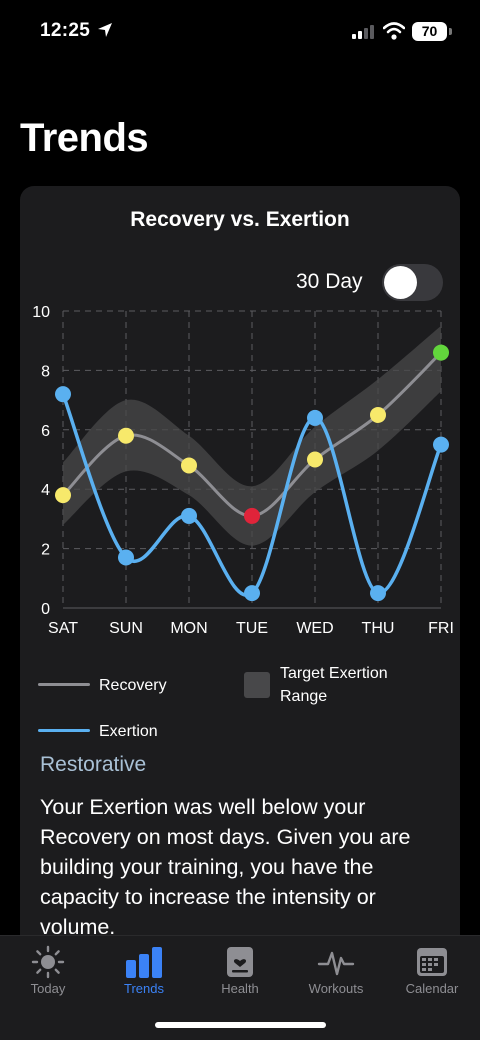  I want to click on battery-indicator: 70, so click(429, 31).